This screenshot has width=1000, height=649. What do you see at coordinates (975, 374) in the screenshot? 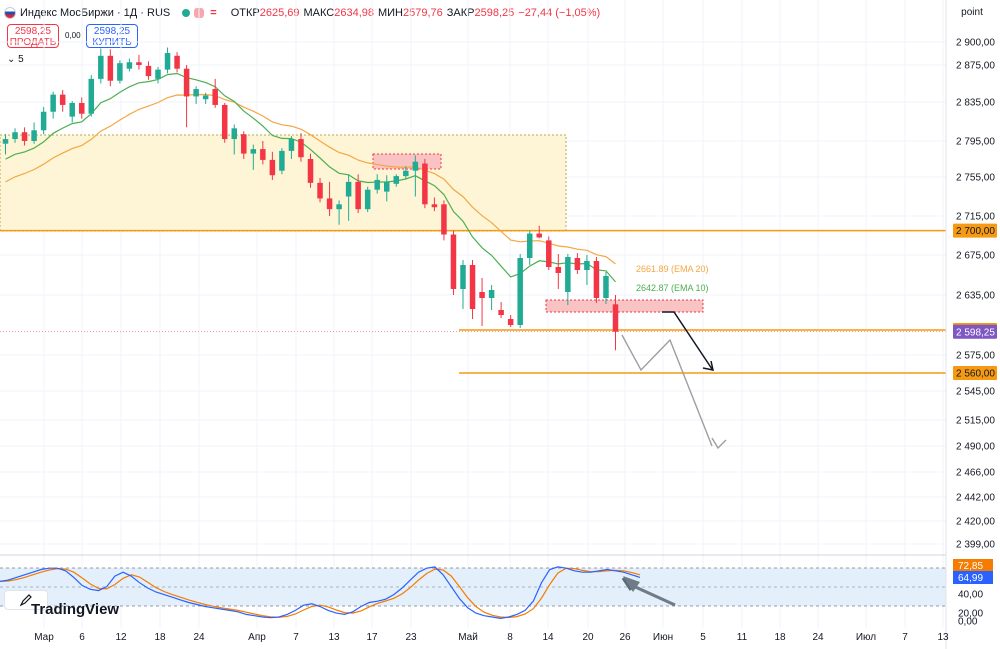
I see `price-level-tag-label: 2 560,00` at bounding box center [975, 374].